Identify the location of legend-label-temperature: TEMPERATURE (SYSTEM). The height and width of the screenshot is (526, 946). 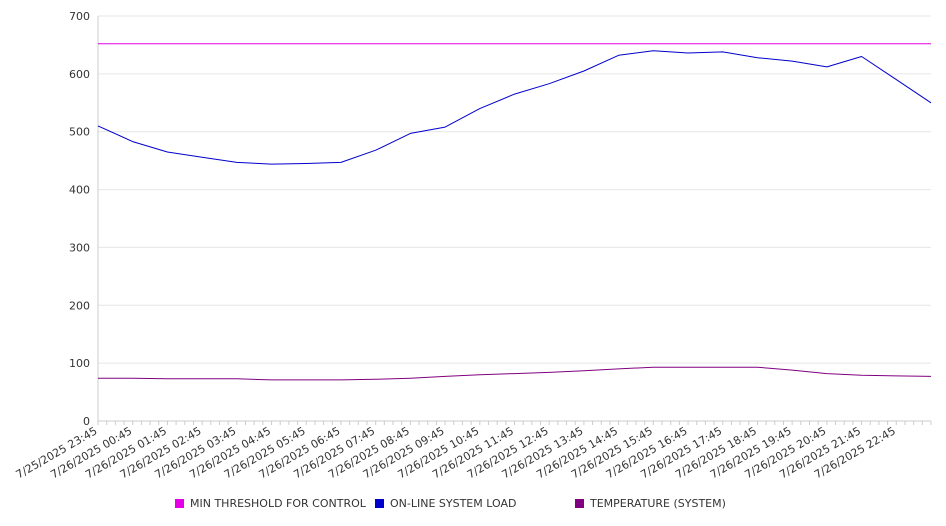
(658, 503).